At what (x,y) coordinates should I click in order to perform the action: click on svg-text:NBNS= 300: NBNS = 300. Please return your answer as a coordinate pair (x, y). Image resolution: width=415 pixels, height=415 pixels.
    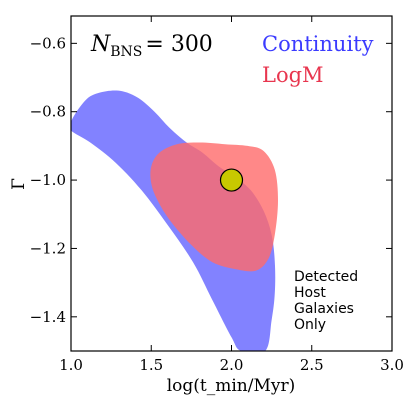
    Looking at the image, I should click on (151, 46).